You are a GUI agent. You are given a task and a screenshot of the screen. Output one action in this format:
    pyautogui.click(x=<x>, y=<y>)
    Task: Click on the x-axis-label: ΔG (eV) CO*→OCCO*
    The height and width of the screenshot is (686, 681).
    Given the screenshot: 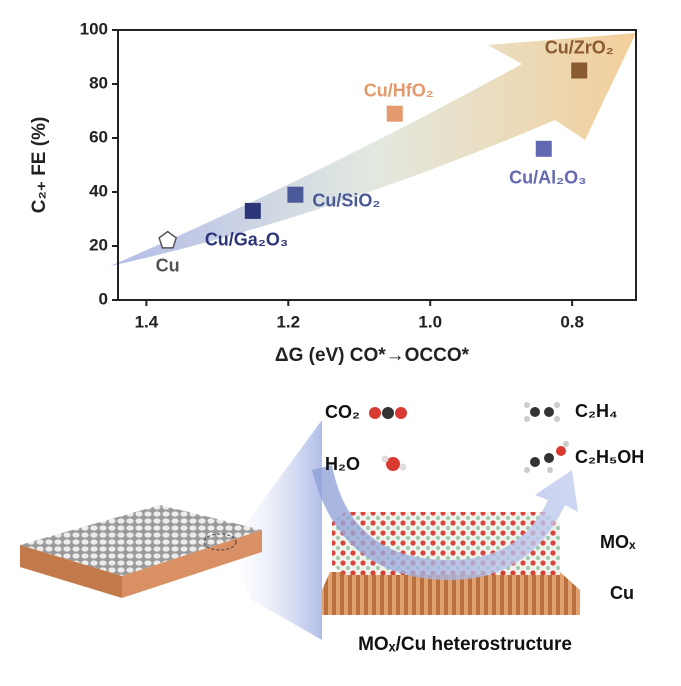 What is the action you would take?
    pyautogui.click(x=372, y=355)
    